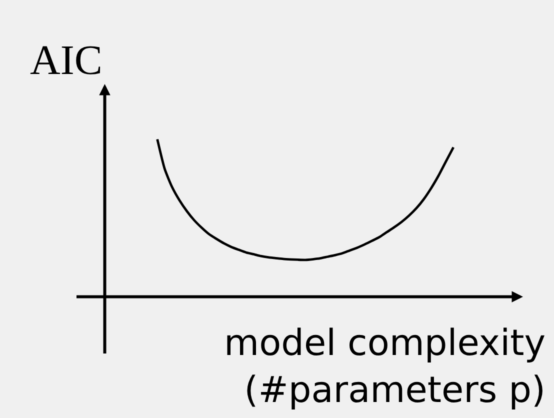  Describe the element at coordinates (385, 367) in the screenshot. I see `x-axis-title: model complexity (#parameters p)` at that location.